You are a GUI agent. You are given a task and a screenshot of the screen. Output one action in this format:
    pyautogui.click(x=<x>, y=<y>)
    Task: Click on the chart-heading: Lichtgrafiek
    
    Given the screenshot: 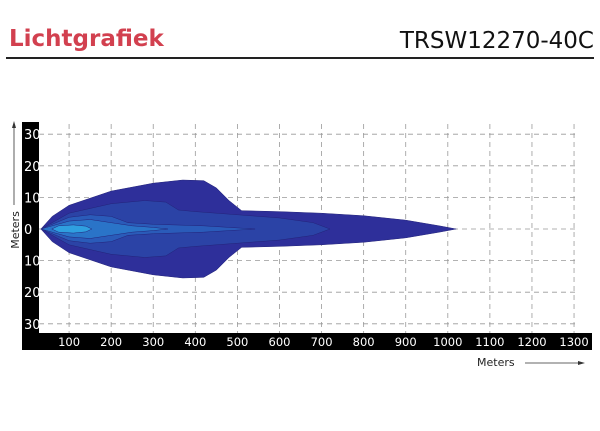 What is the action you would take?
    pyautogui.click(x=86, y=39)
    